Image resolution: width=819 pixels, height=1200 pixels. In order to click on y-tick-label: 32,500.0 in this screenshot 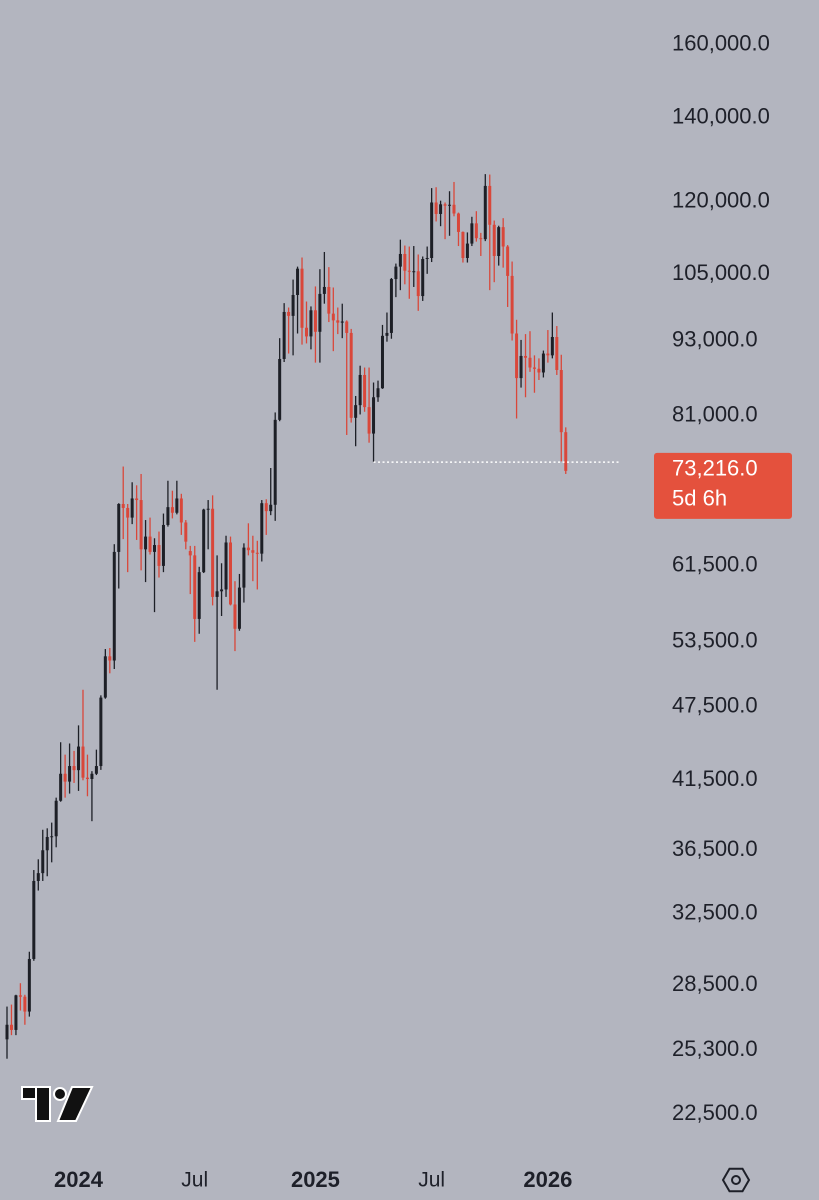, I will do `click(715, 911)`.